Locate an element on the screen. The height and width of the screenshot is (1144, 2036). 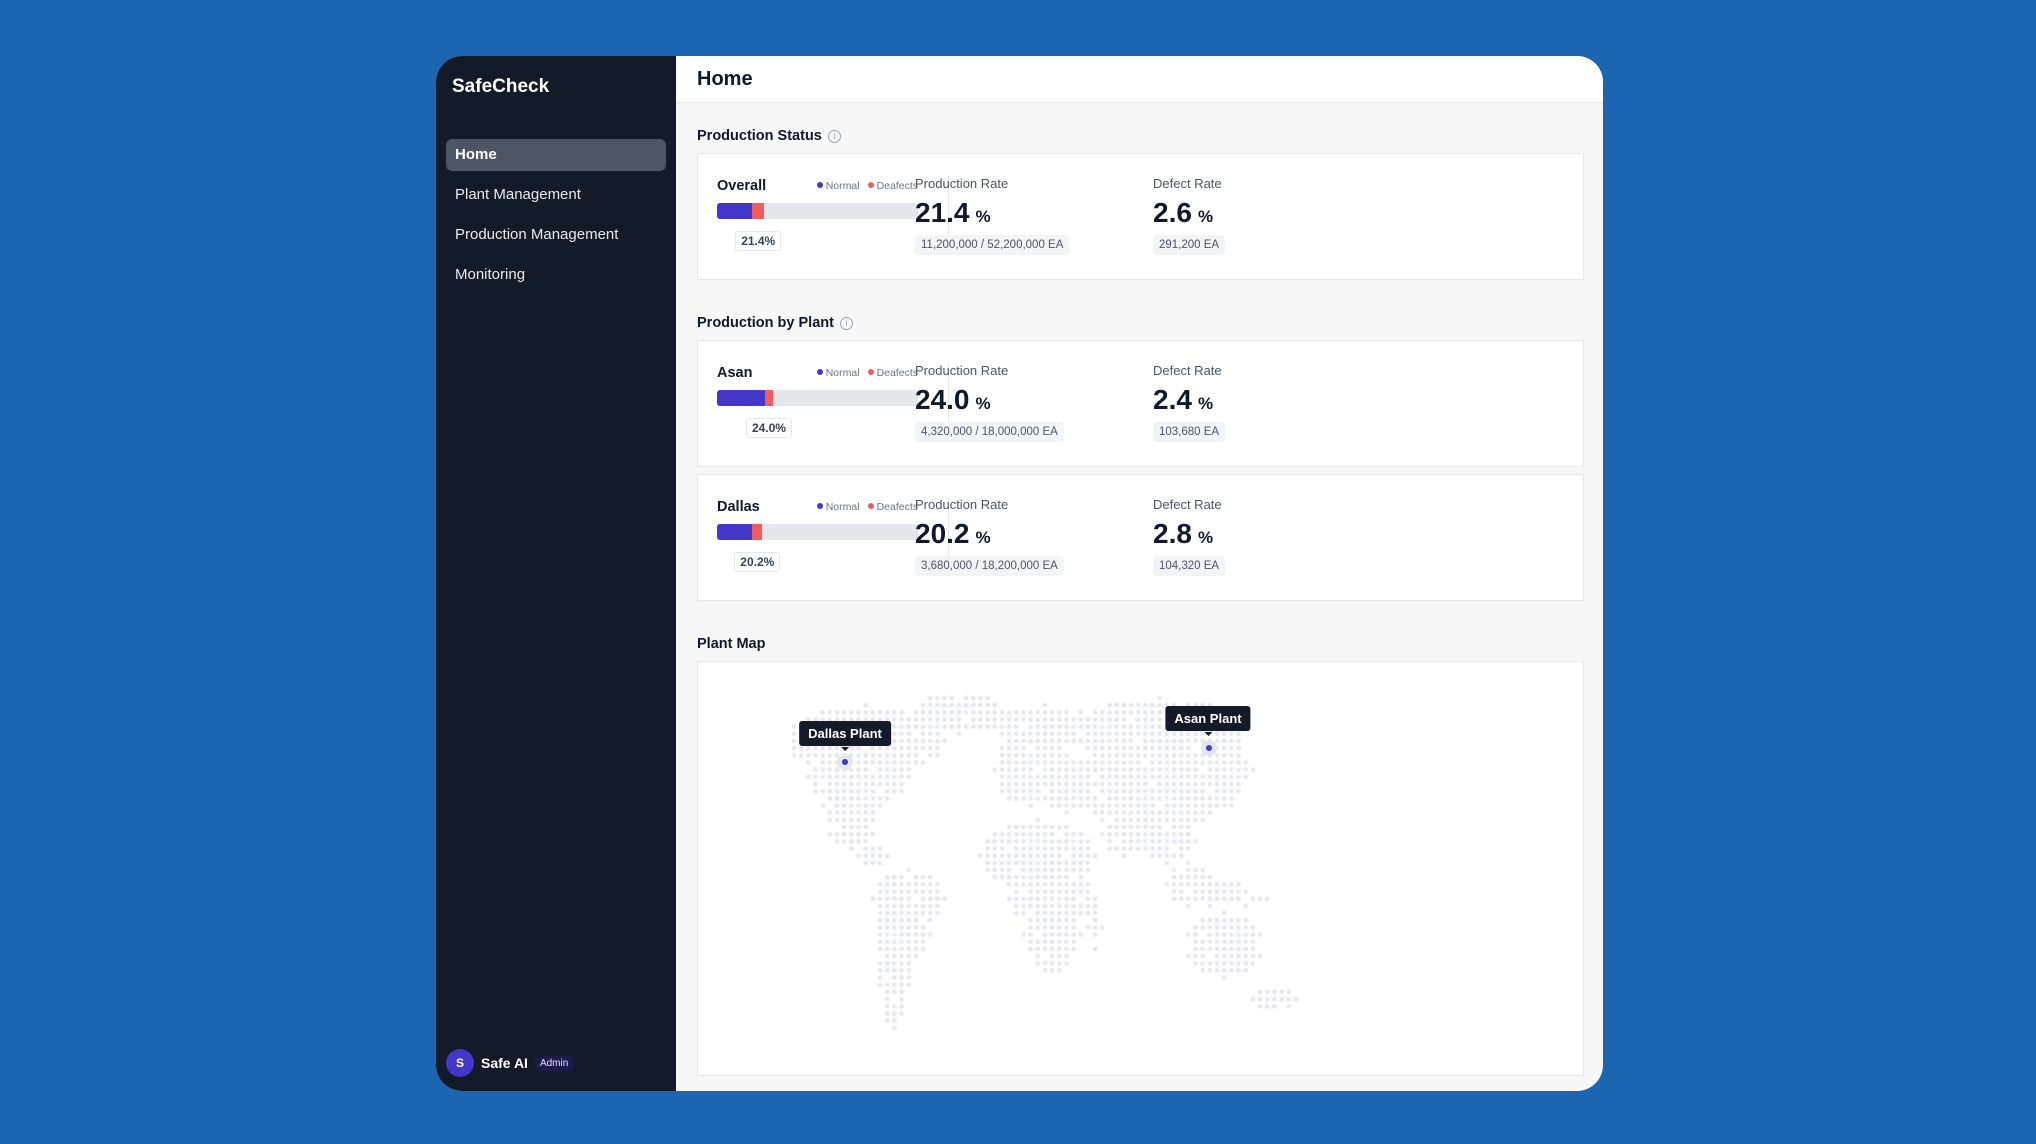
avatar: S is located at coordinates (460, 1063).